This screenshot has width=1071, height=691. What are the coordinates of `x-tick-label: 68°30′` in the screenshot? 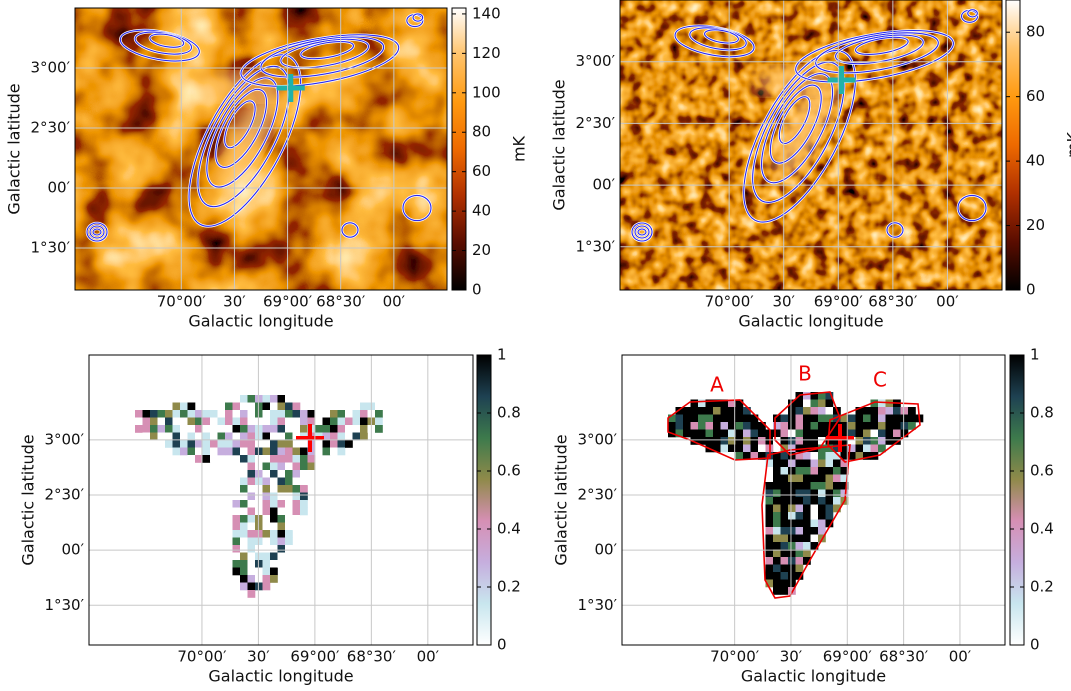 It's located at (372, 657).